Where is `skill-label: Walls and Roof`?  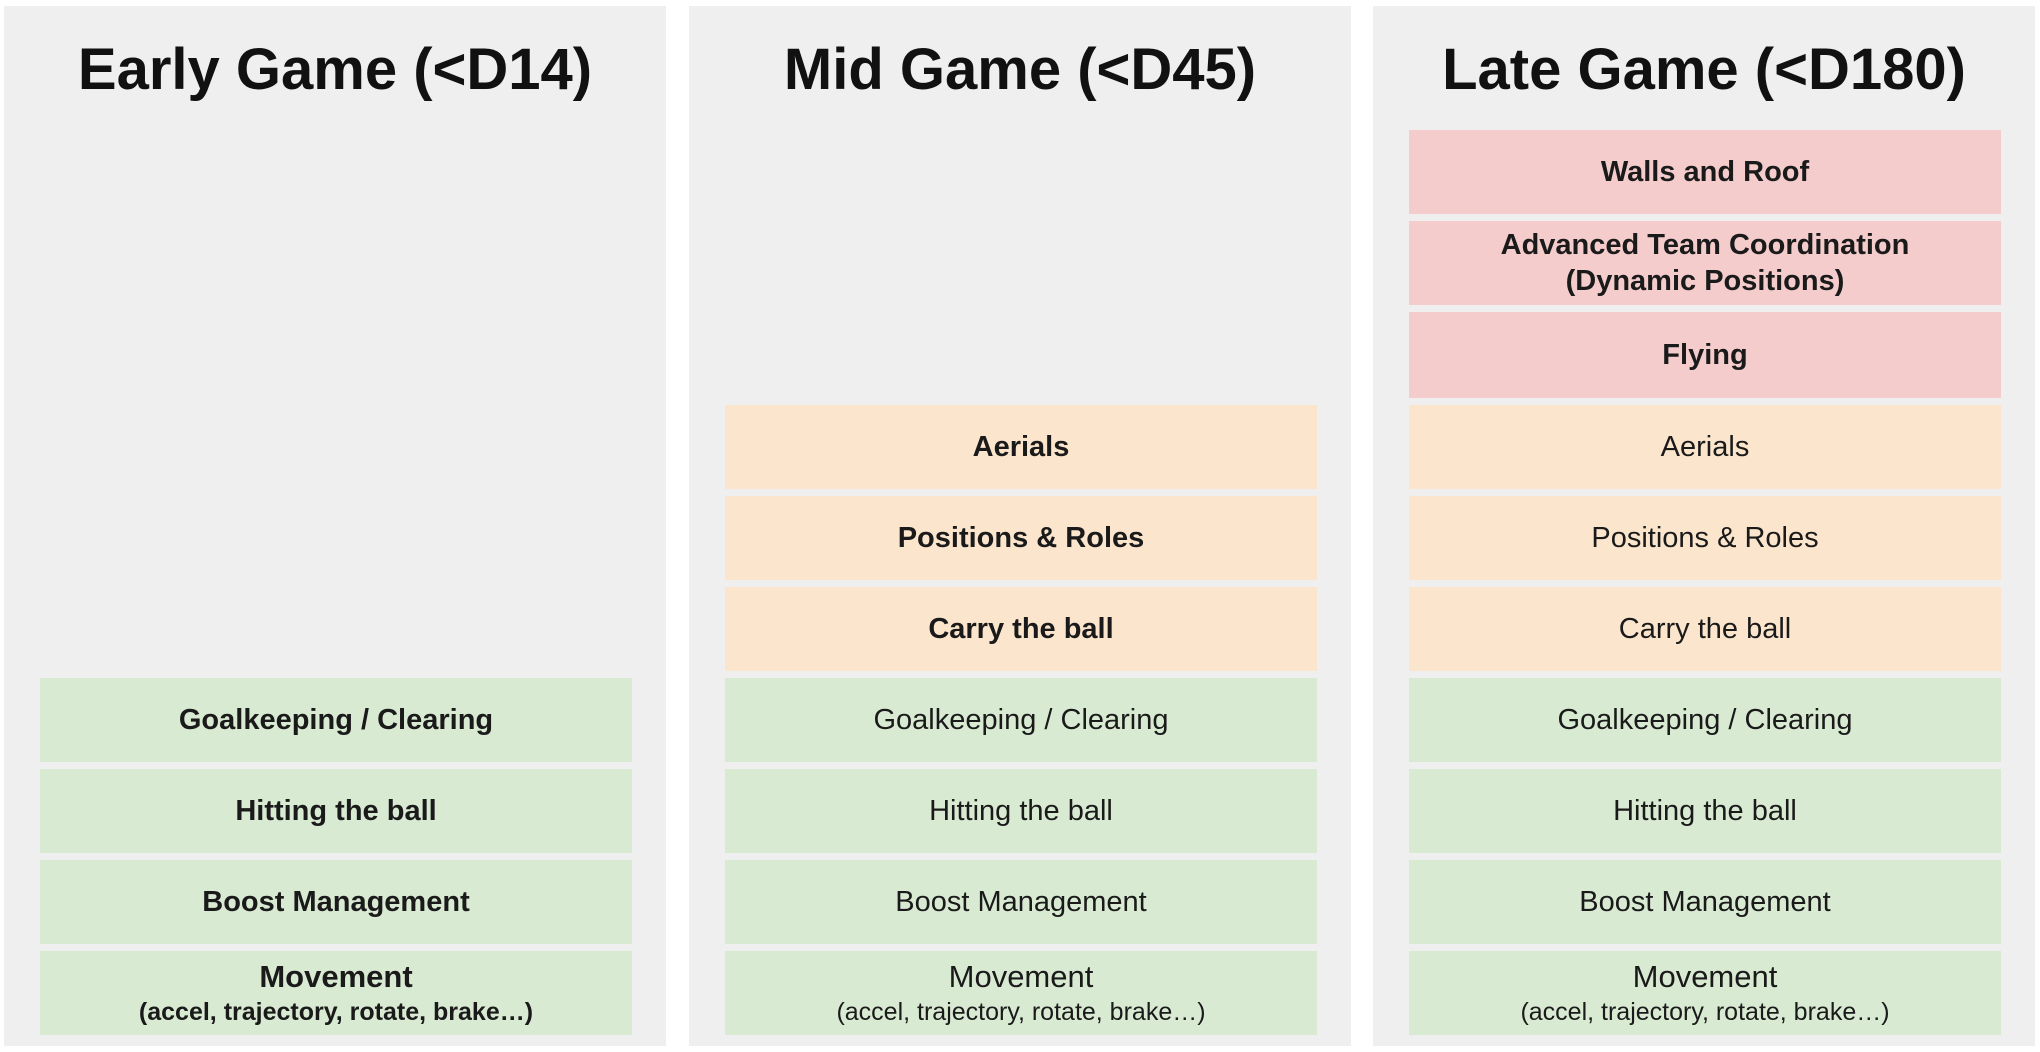
skill-label: Walls and Roof is located at coordinates (1705, 172).